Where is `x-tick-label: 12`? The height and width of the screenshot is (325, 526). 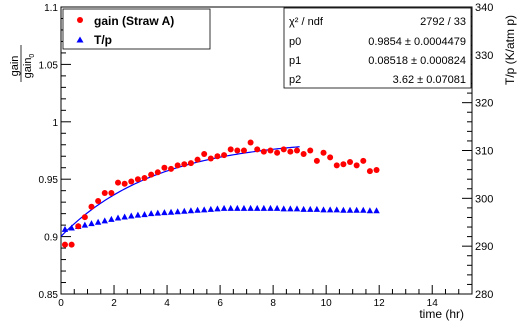
x-tick-label: 12 is located at coordinates (380, 303).